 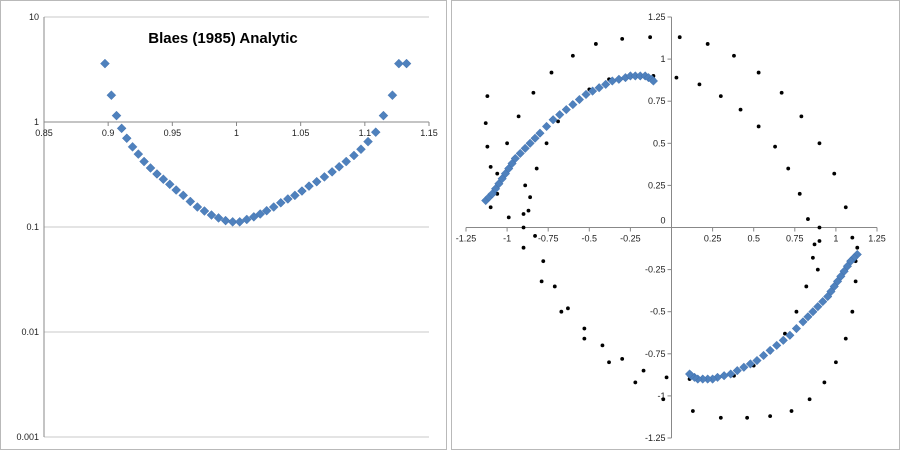 What do you see at coordinates (657, 101) in the screenshot?
I see `y-tick-label: 0.75` at bounding box center [657, 101].